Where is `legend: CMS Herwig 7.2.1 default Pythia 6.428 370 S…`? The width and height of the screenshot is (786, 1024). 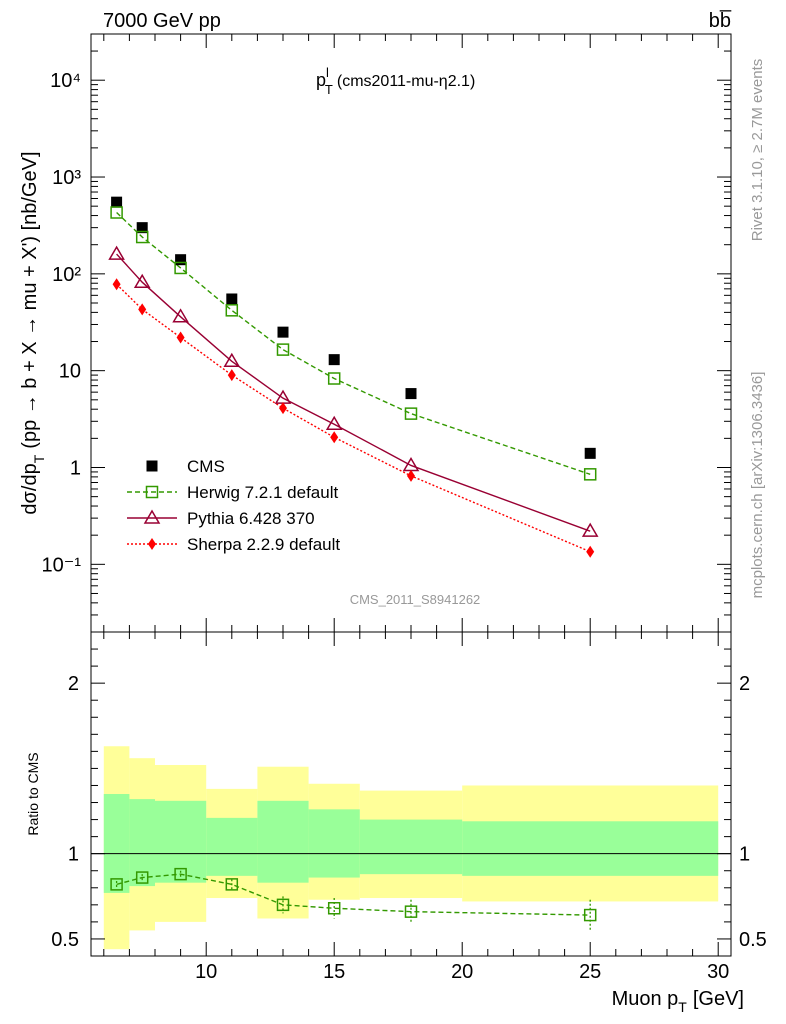 legend: CMS Herwig 7.2.1 default Pythia 6.428 370 S… is located at coordinates (233, 505).